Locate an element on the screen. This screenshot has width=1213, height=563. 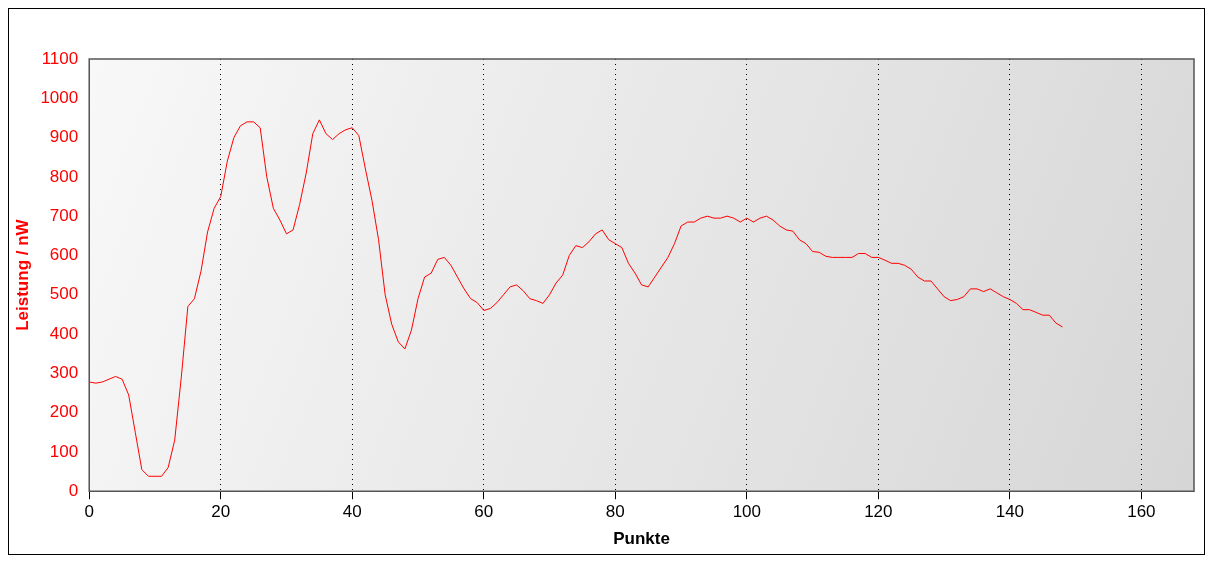
y-tick-label: 900 is located at coordinates (64, 137).